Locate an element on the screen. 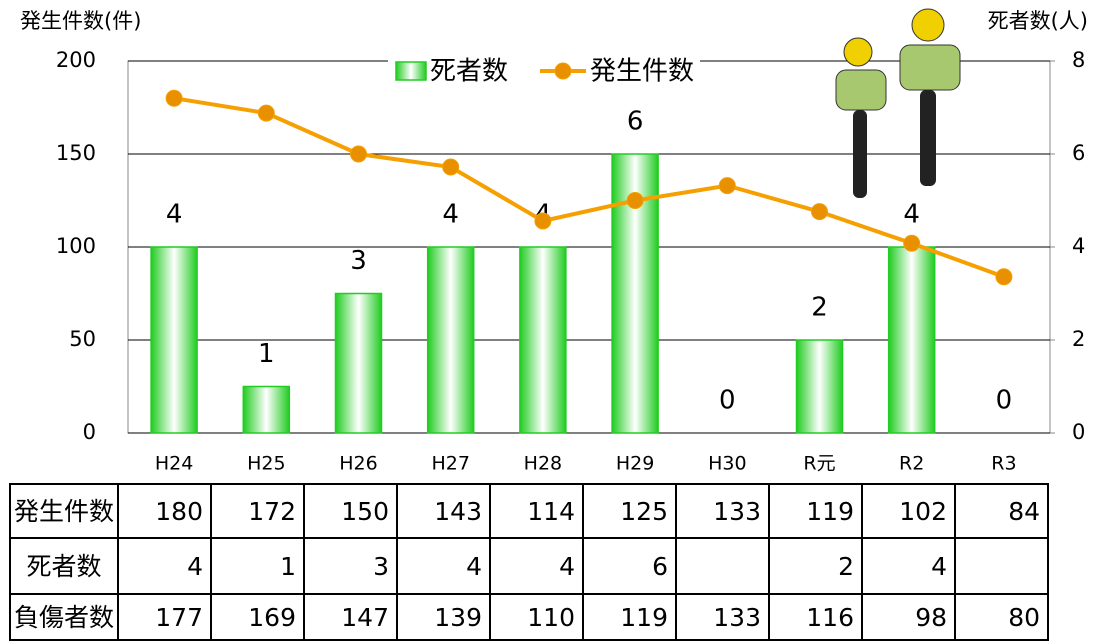  x-tick-label: H24 is located at coordinates (174, 464).